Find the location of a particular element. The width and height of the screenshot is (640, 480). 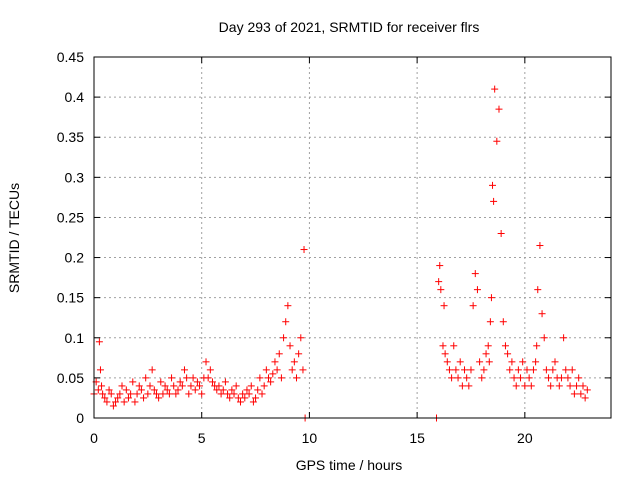

x-axis-label: GPS time / hours is located at coordinates (349, 465).